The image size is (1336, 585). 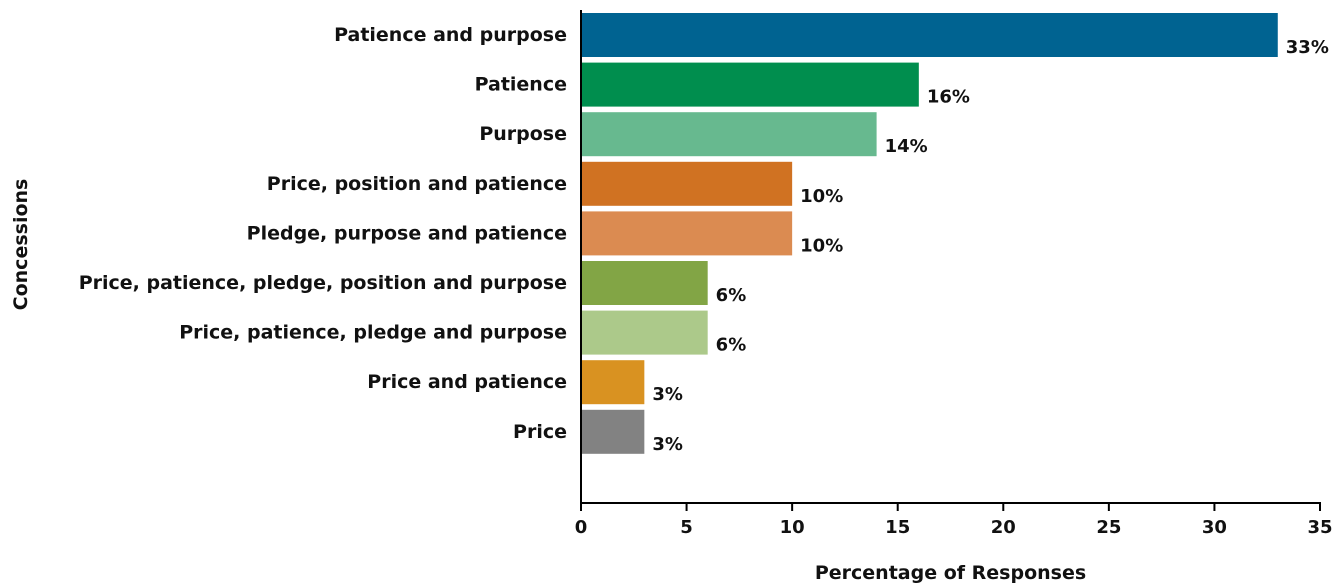 I want to click on x-tick-label: 20, so click(x=1003, y=527).